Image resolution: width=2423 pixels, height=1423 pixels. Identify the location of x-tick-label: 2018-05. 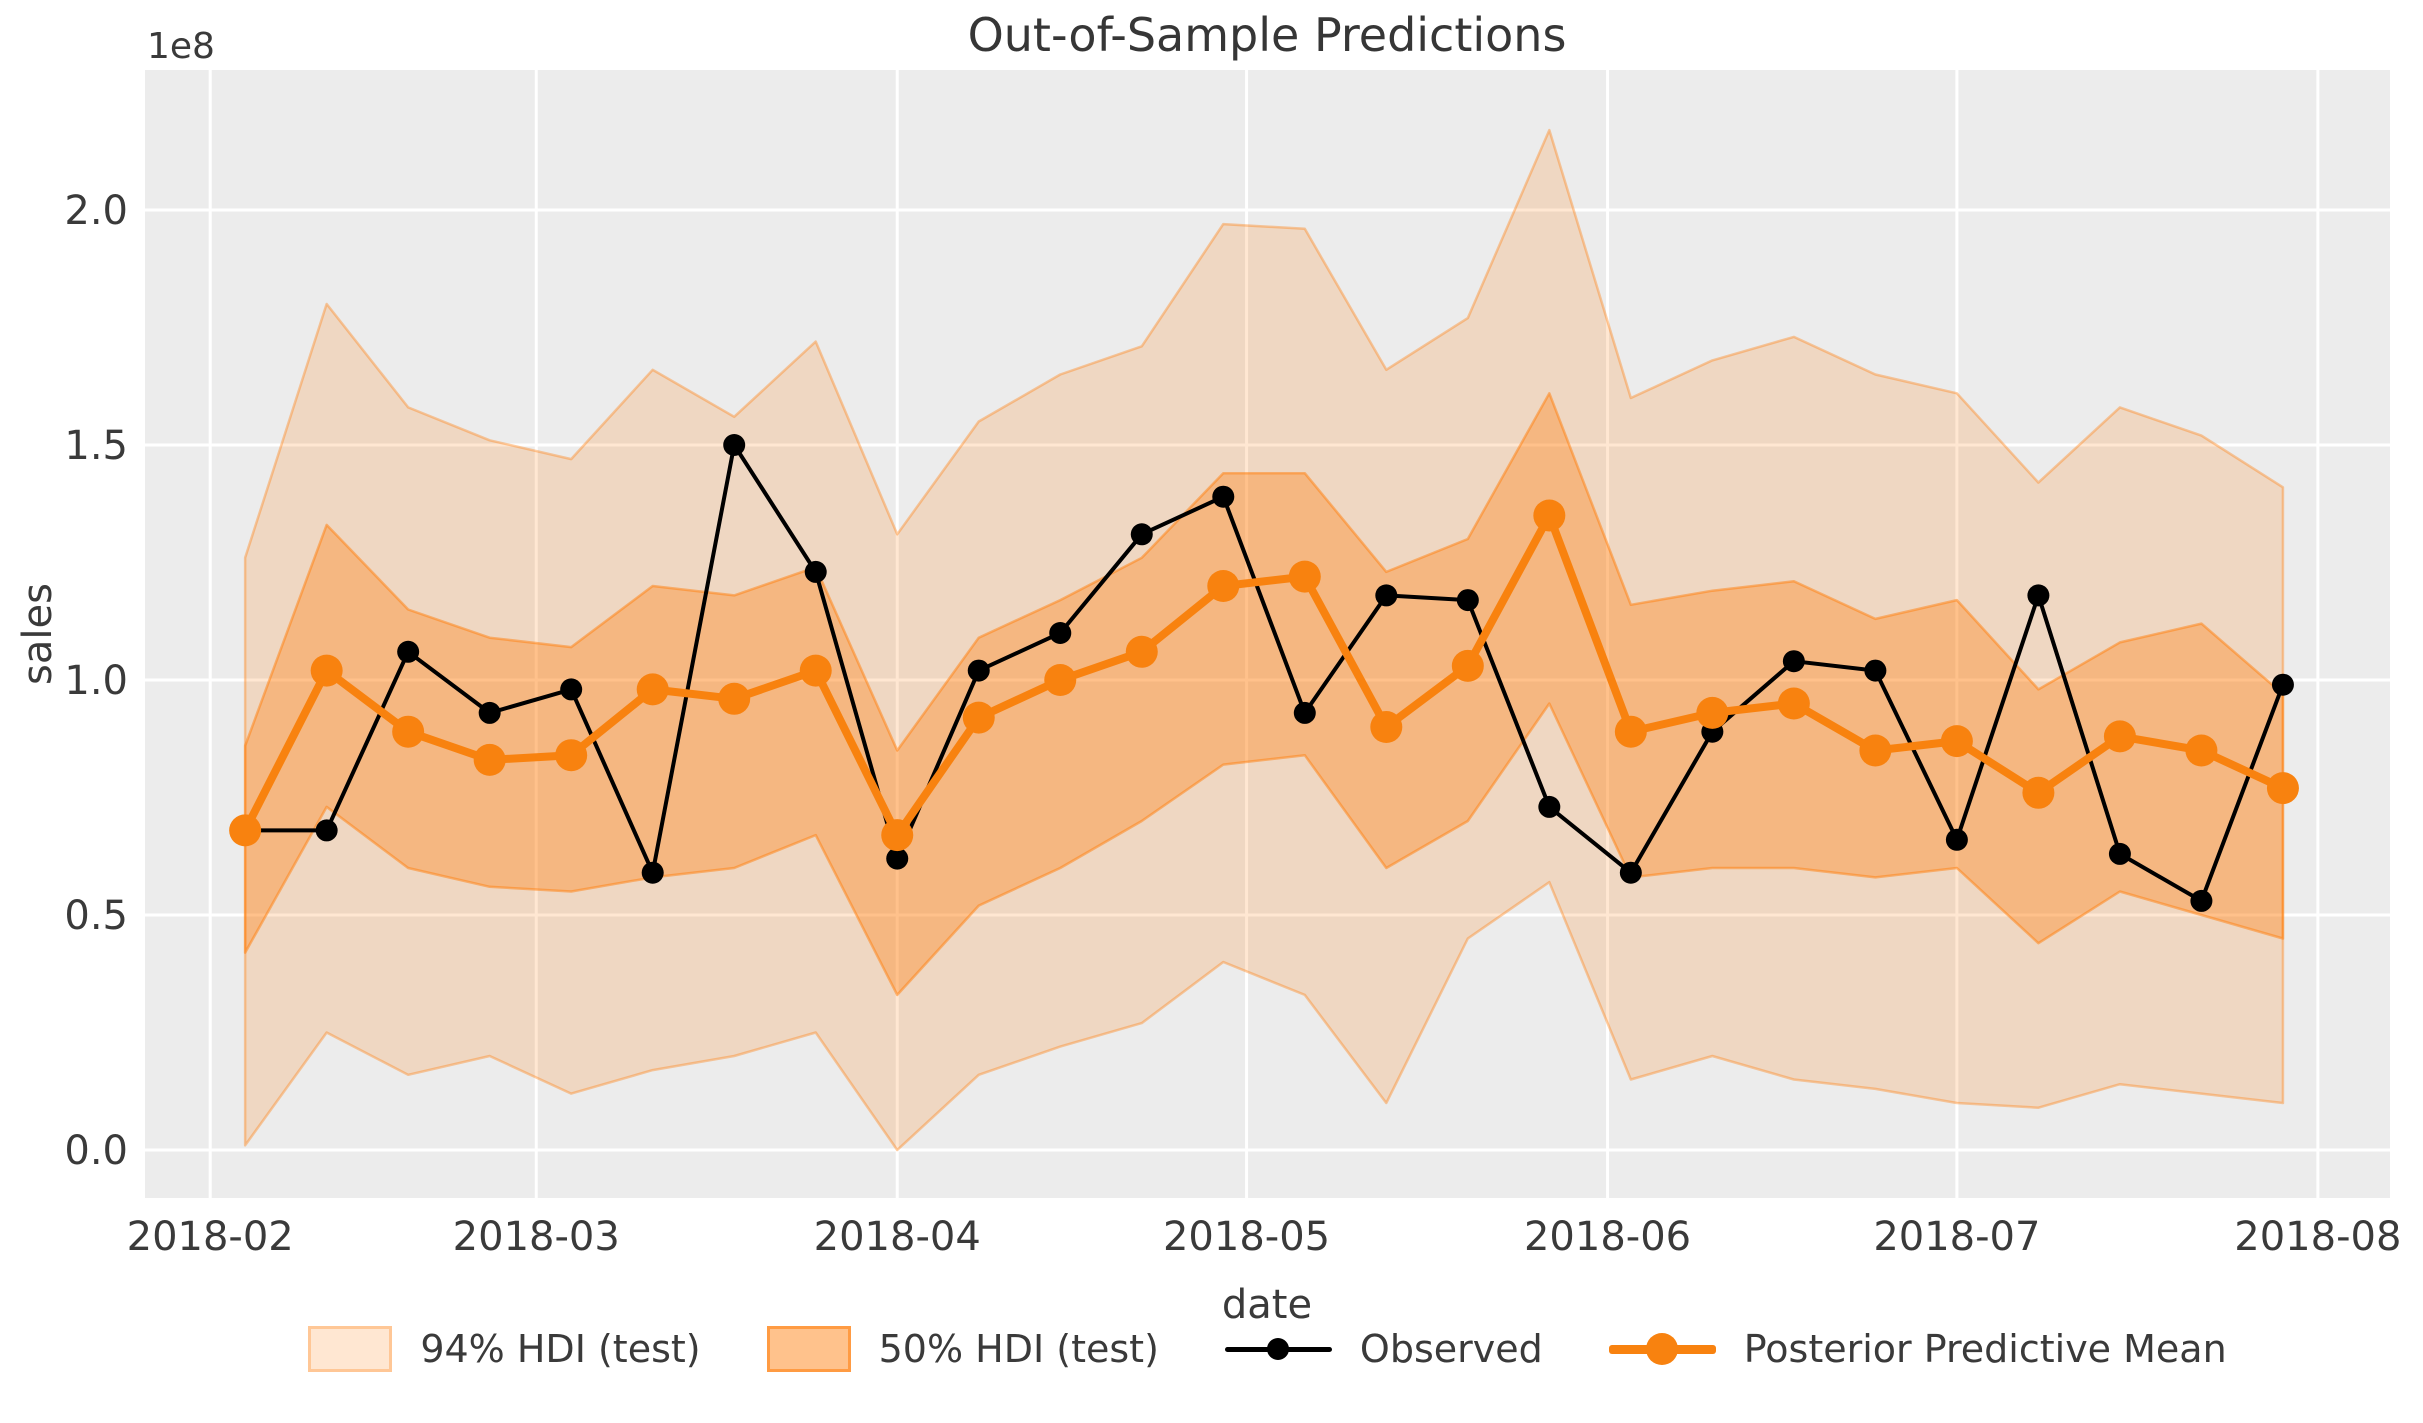
(1246, 1237).